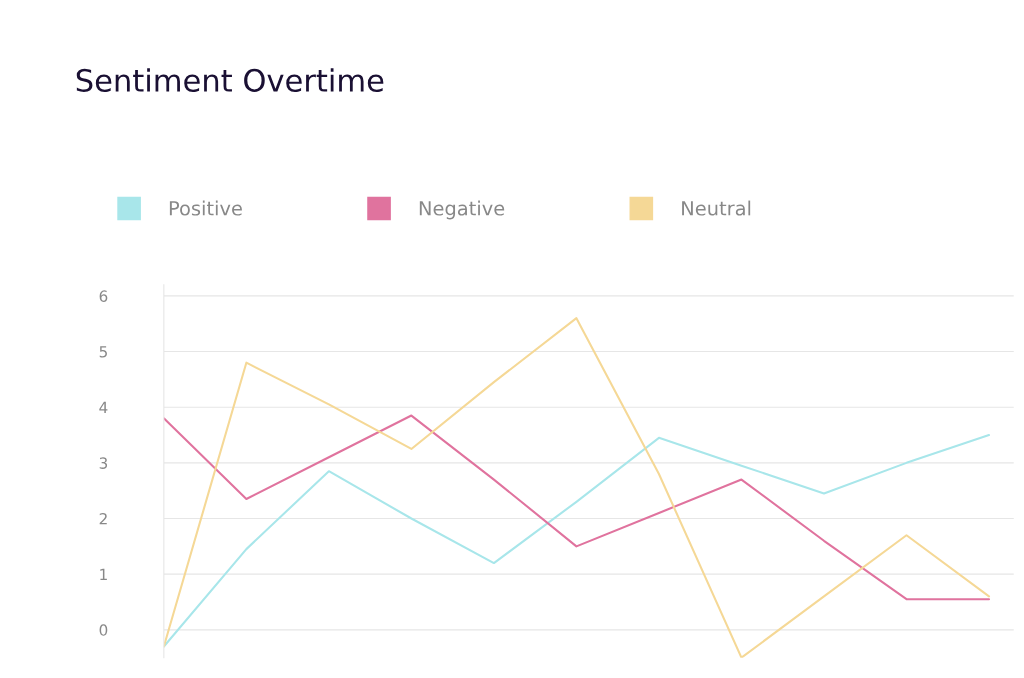  What do you see at coordinates (103, 407) in the screenshot?
I see `y-tick-label: 4` at bounding box center [103, 407].